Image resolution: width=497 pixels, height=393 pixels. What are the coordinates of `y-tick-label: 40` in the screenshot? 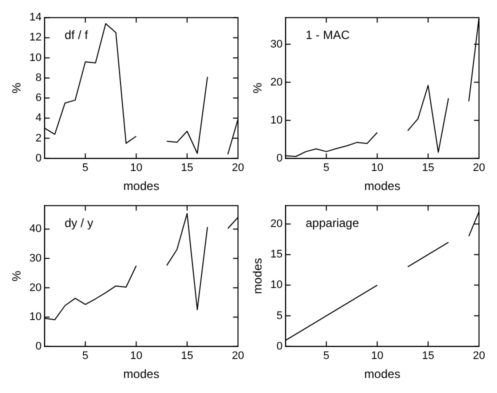 It's located at (35, 229).